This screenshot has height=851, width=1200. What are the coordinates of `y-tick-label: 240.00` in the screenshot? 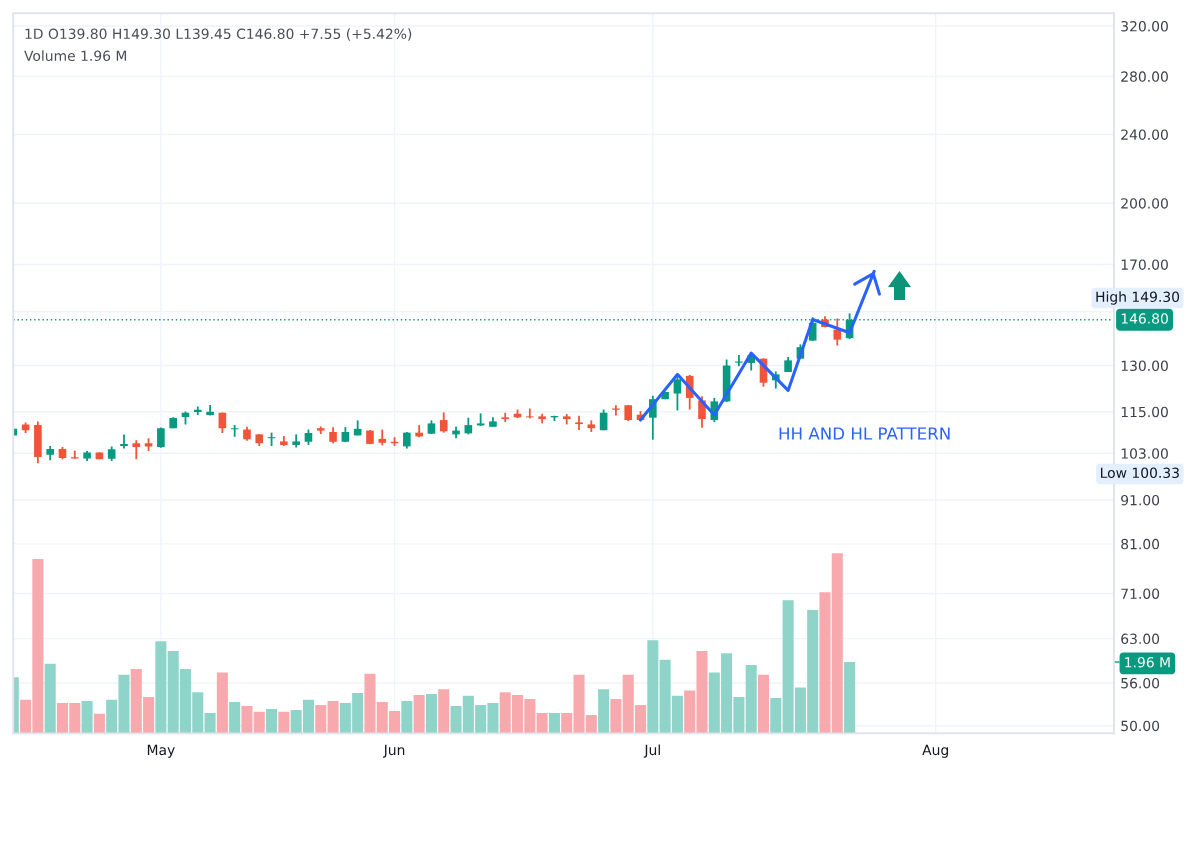 It's located at (1144, 134).